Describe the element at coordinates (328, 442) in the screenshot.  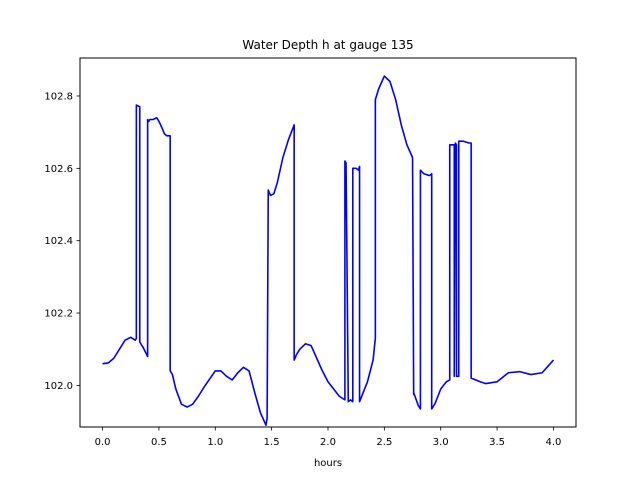
I see `x-tick-label: 2.0` at that location.